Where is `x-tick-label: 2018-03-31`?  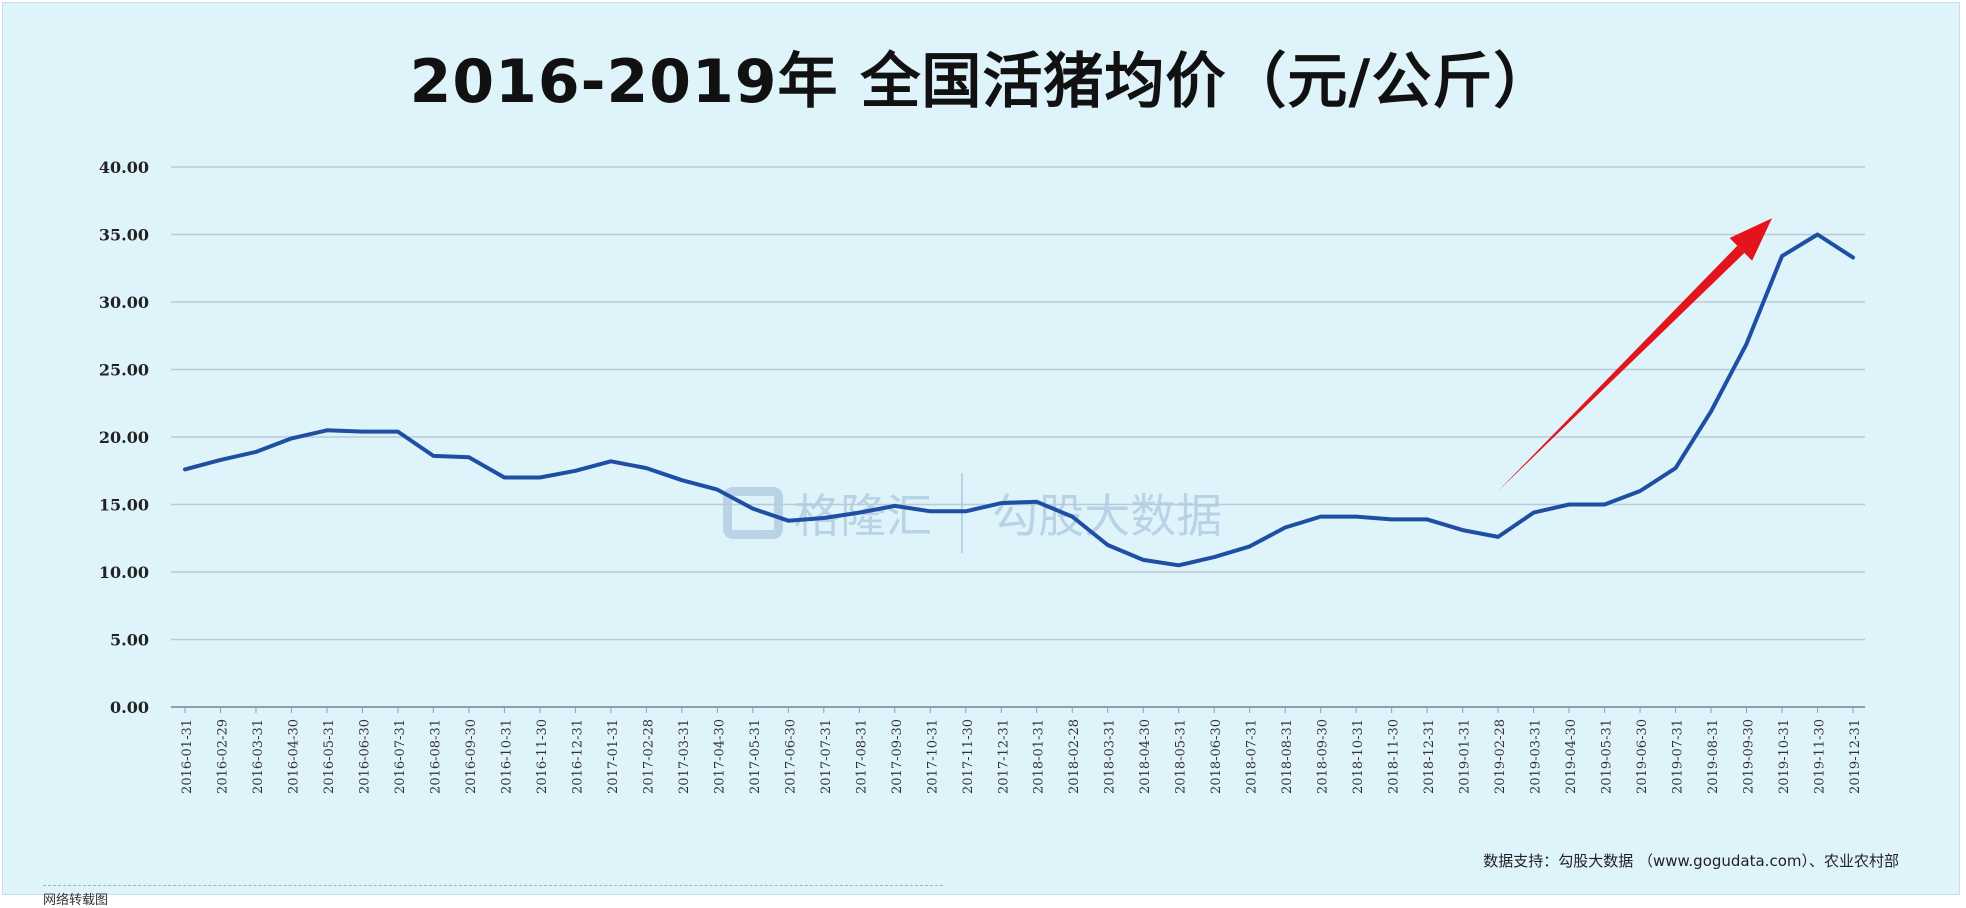
x-tick-label: 2018-03-31 is located at coordinates (1110, 756).